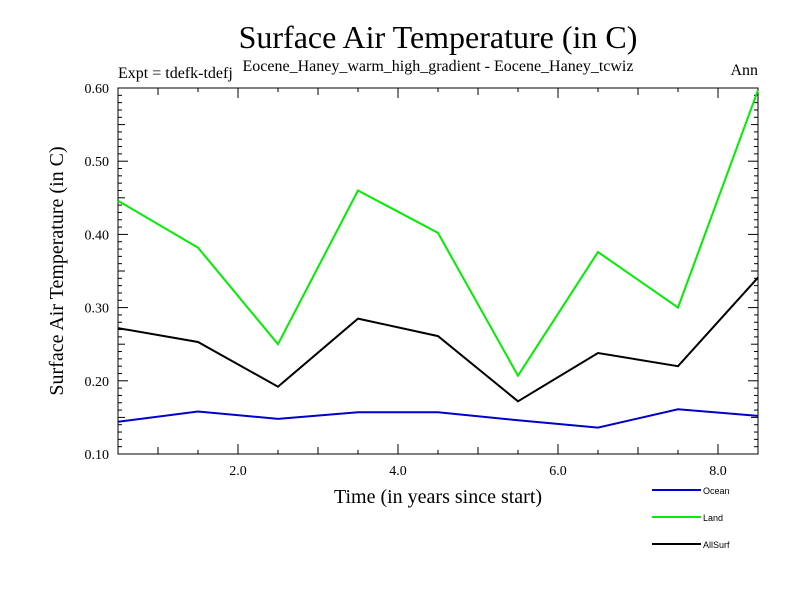 The width and height of the screenshot is (800, 600). Describe the element at coordinates (438, 497) in the screenshot. I see `x-axis-label: Time (in years since start)` at that location.